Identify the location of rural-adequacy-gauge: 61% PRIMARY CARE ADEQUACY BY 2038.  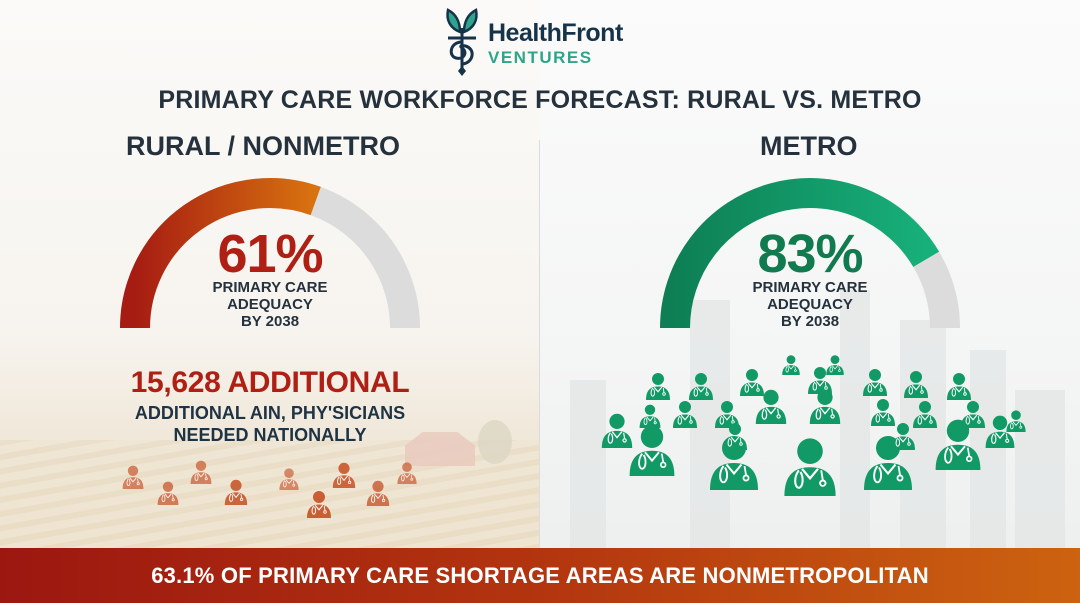
(270, 249).